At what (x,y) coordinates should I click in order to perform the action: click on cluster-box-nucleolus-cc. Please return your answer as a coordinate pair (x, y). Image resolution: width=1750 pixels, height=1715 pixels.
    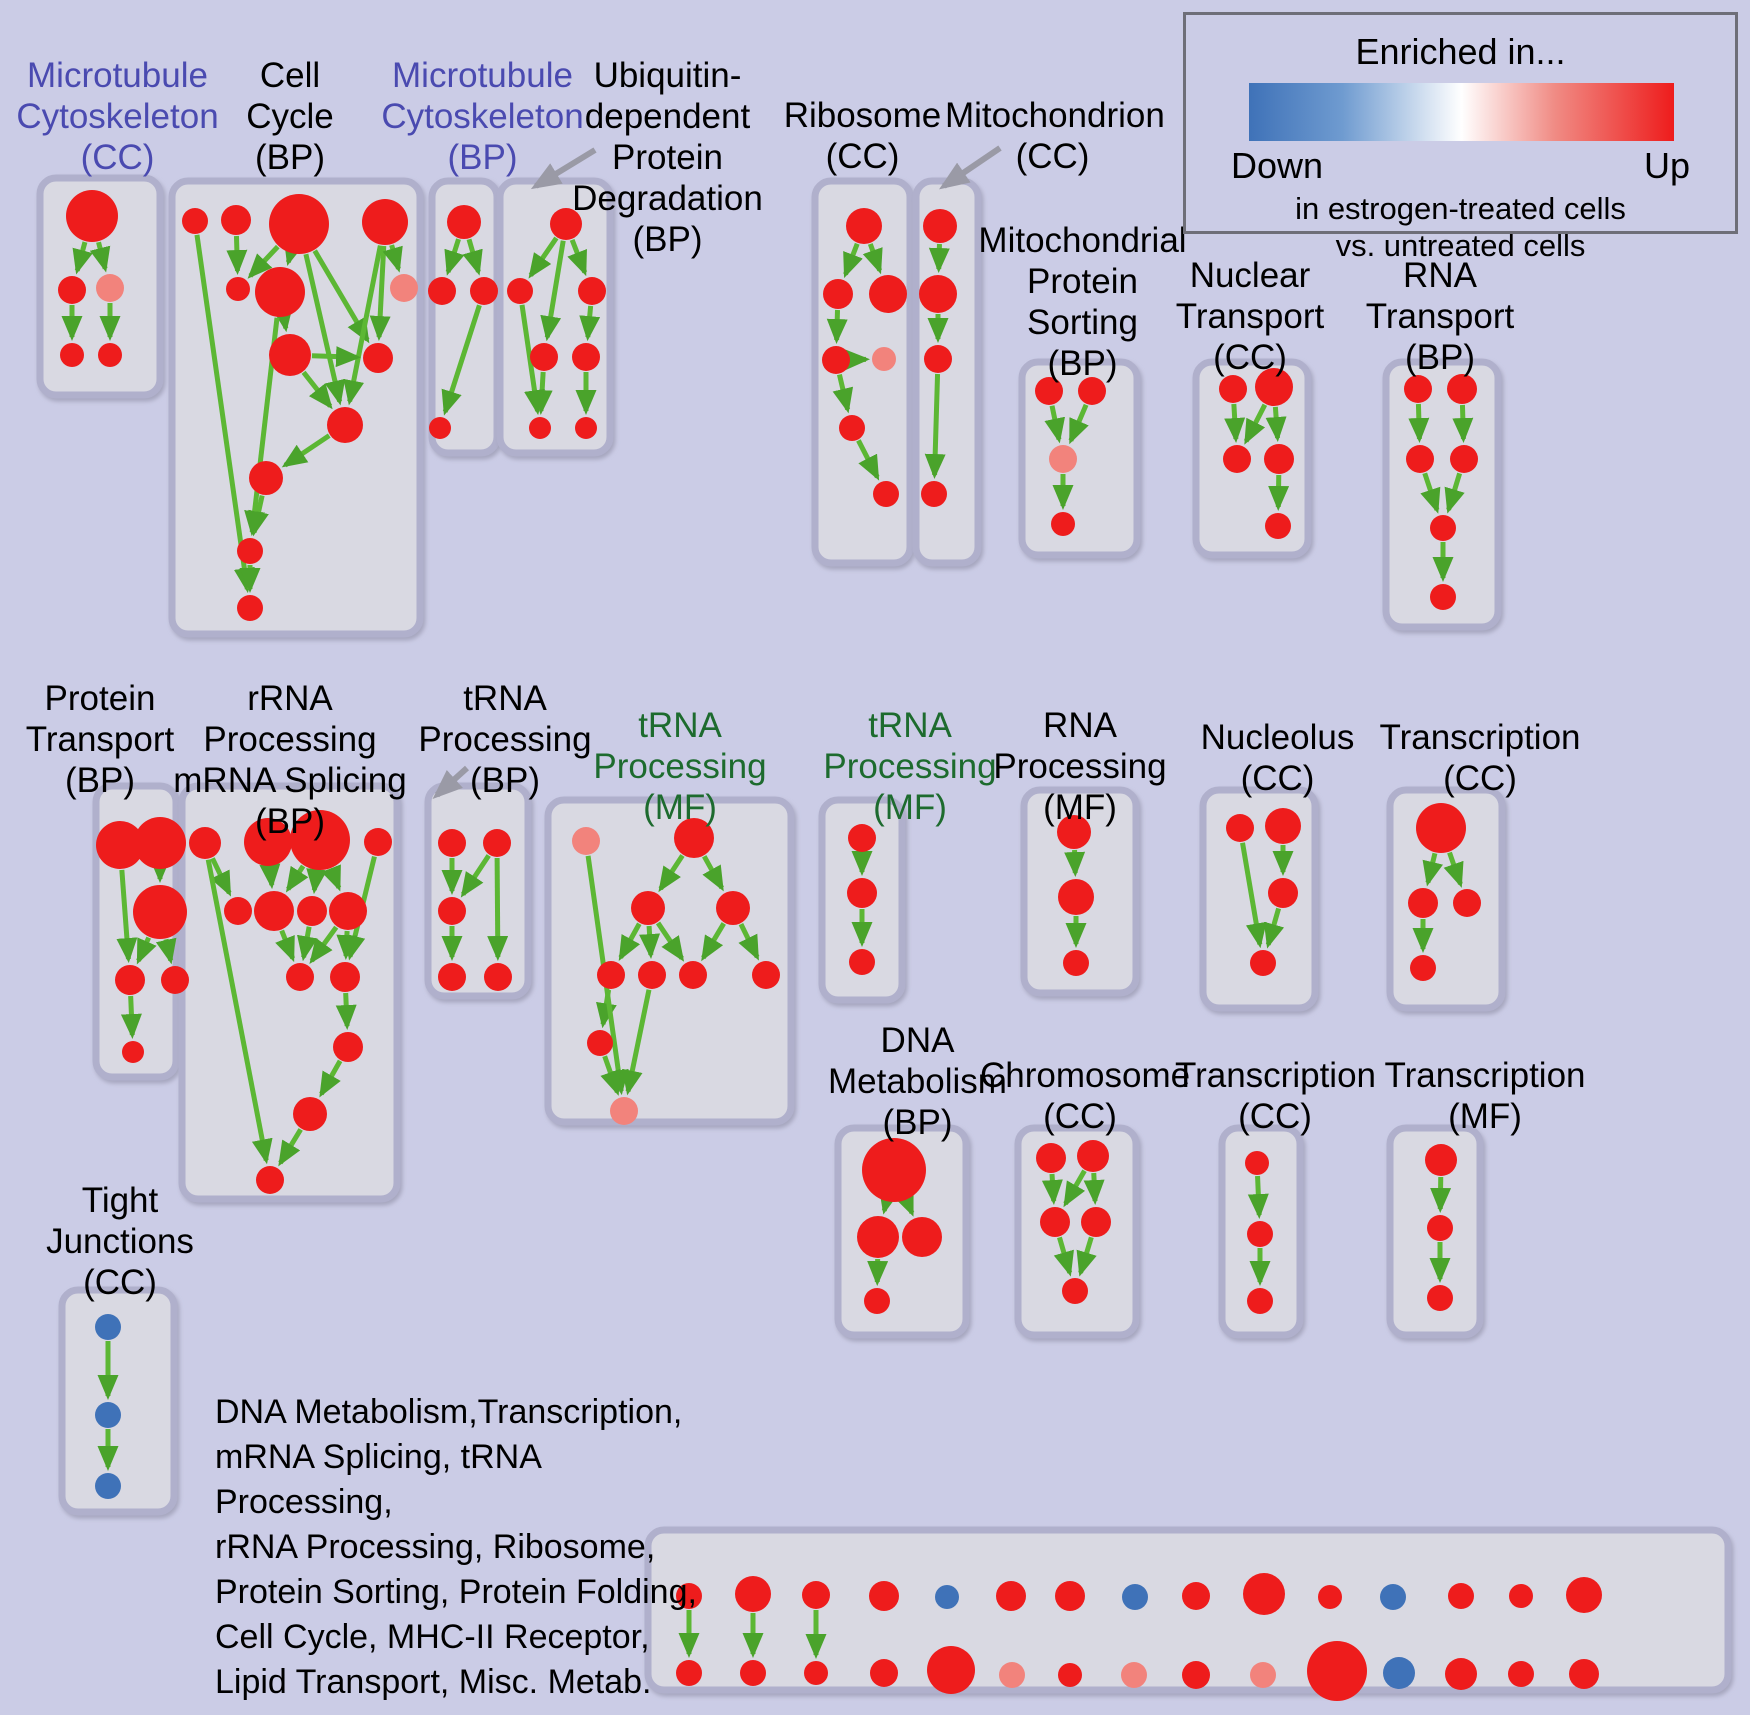
    Looking at the image, I should click on (1259, 899).